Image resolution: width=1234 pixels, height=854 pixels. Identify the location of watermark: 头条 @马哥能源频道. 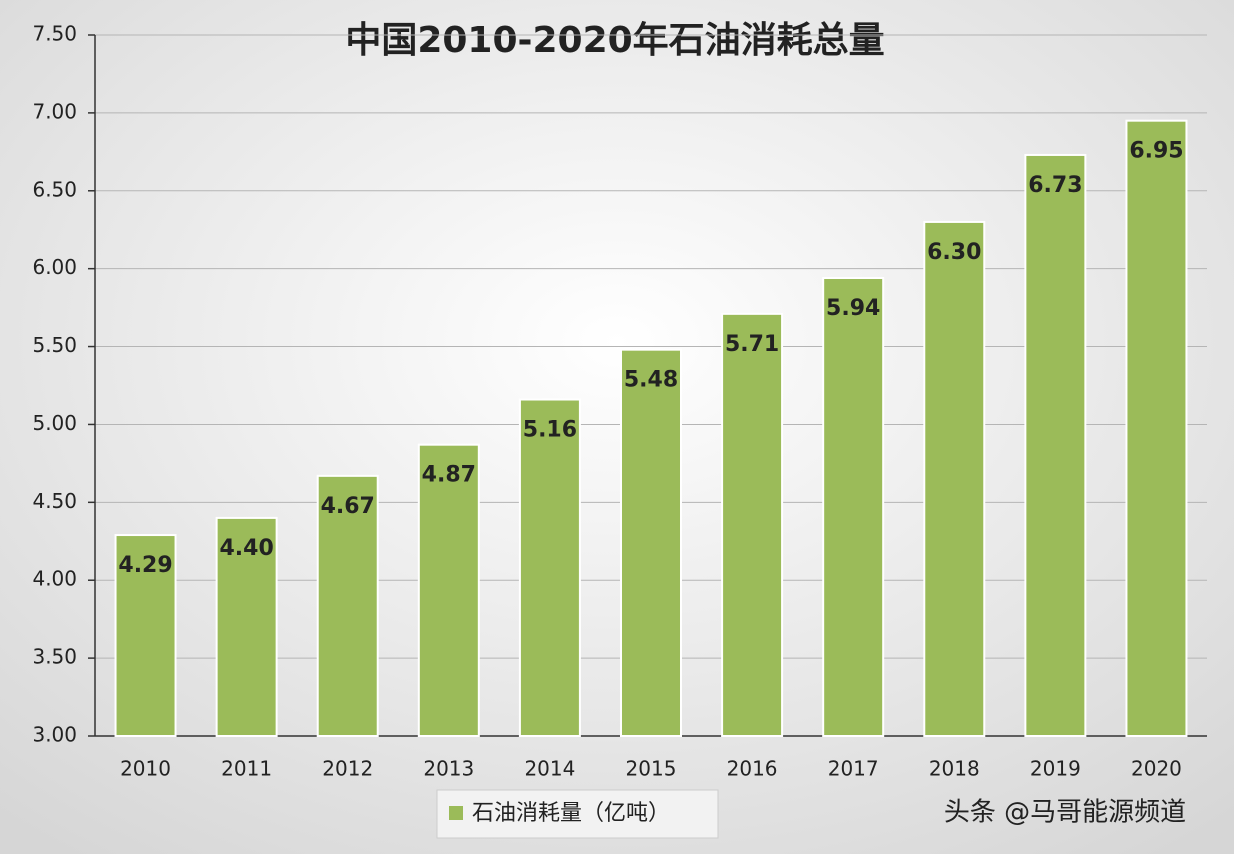
(1065, 813).